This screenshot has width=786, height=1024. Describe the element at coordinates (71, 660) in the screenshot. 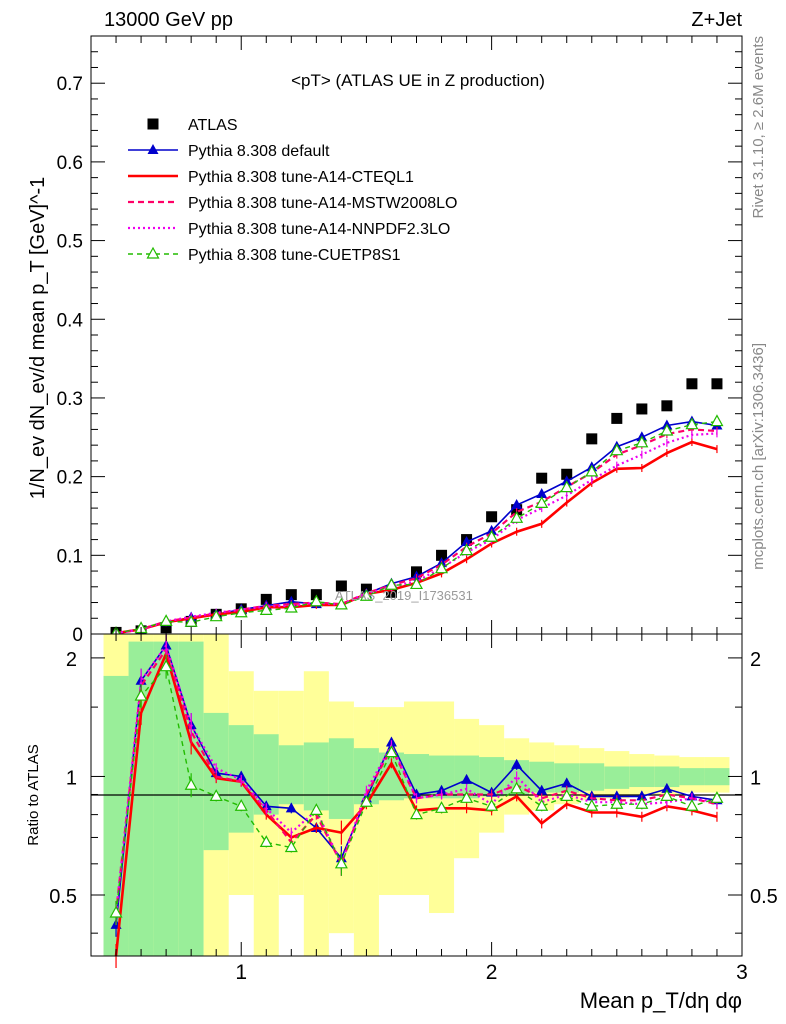

I see `ratio-ytick-label-2: 2` at that location.